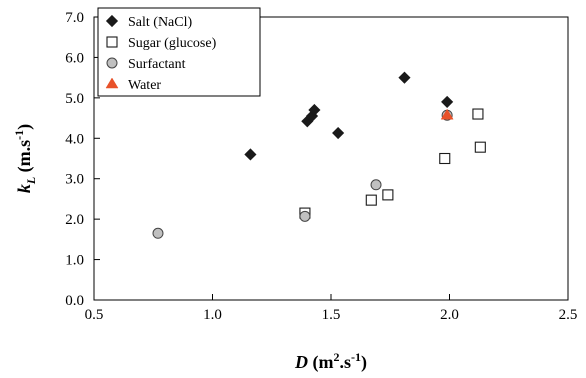  What do you see at coordinates (74, 301) in the screenshot?
I see `y-tick-label: 0.0` at bounding box center [74, 301].